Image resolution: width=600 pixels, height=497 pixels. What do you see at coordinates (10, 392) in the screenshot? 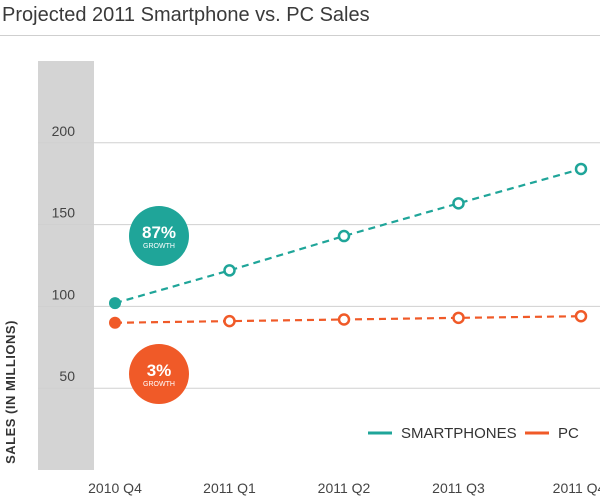
I see `y-axis-label: SALES (IN MILLIONS)` at bounding box center [10, 392].